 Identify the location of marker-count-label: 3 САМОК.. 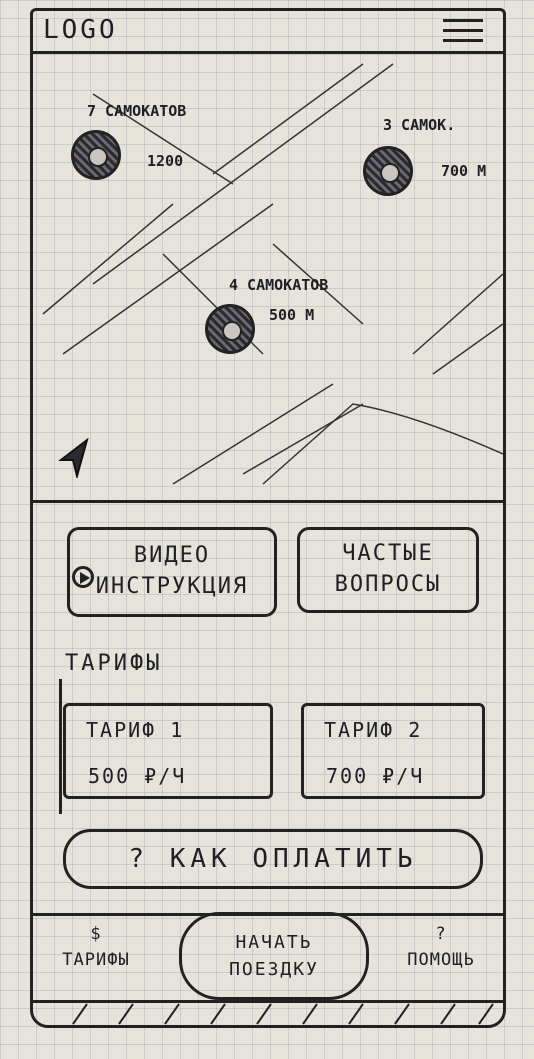
(419, 125).